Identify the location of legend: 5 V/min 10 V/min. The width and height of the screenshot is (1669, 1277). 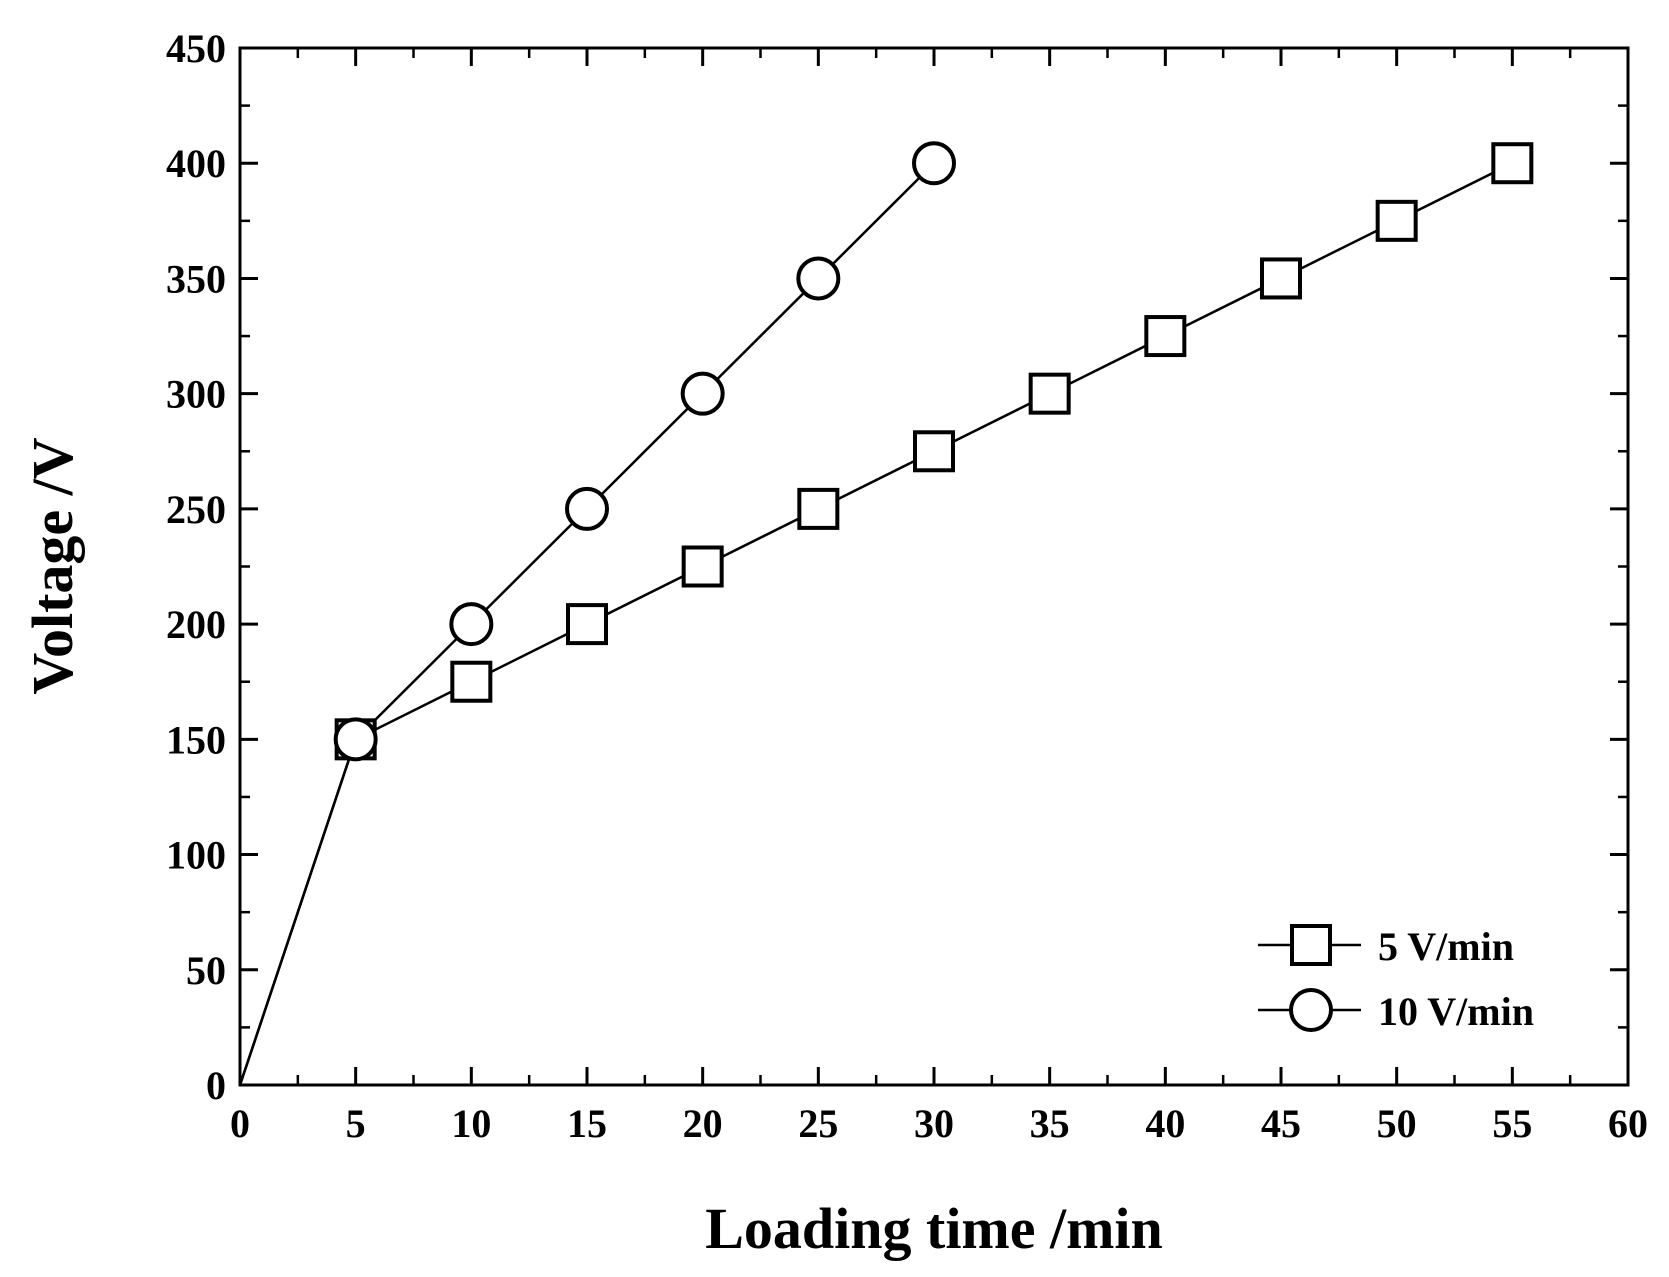
(1396, 979).